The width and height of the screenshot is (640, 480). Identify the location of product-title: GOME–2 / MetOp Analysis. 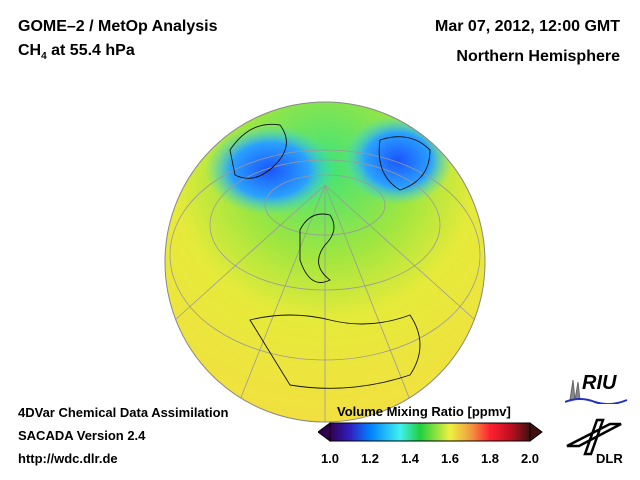
(118, 26).